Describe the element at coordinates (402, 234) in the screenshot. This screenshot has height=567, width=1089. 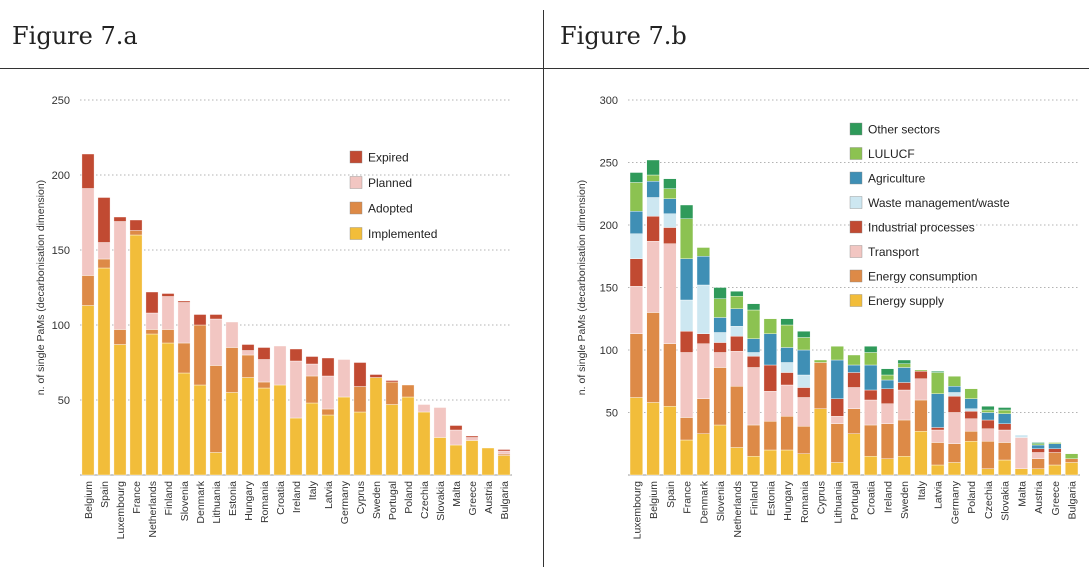
I see `legend-label: Implemented` at that location.